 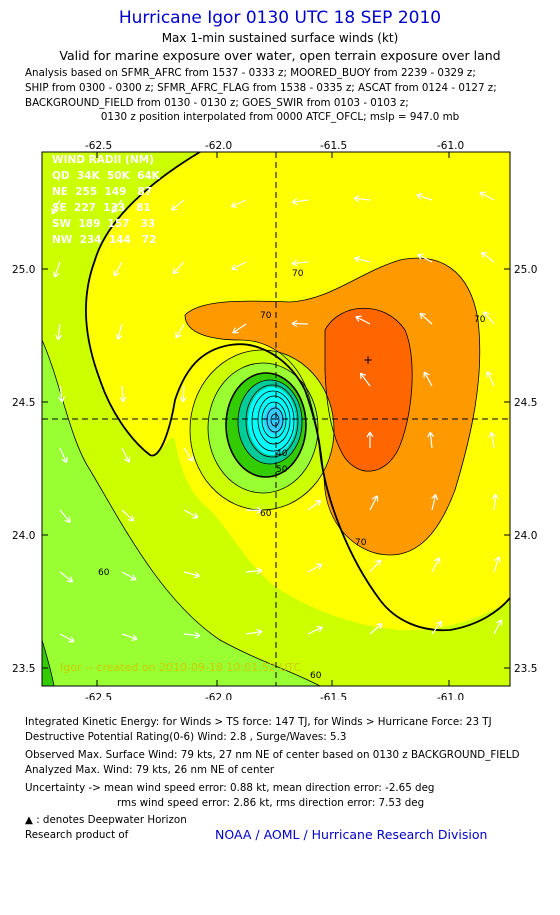 I want to click on x-tick-label-top: -61.0, so click(x=450, y=146).